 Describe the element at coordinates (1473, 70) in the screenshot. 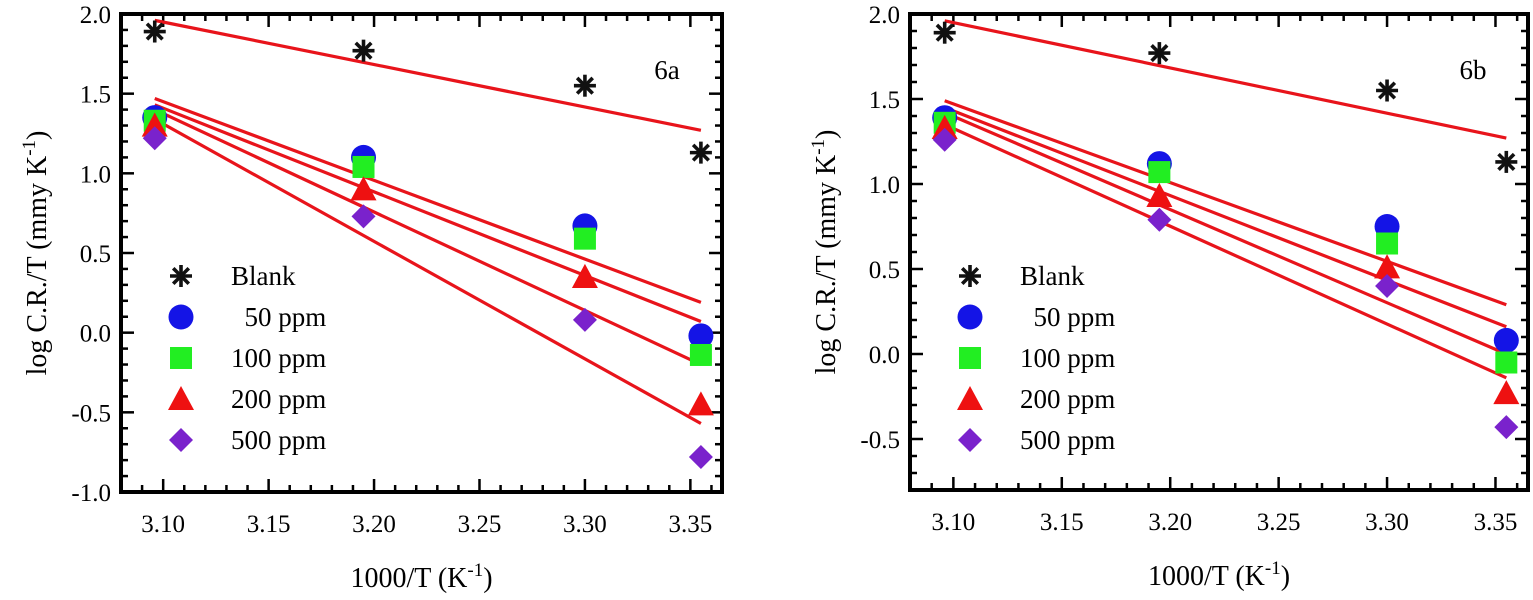

I see `panel-label: 6b` at that location.